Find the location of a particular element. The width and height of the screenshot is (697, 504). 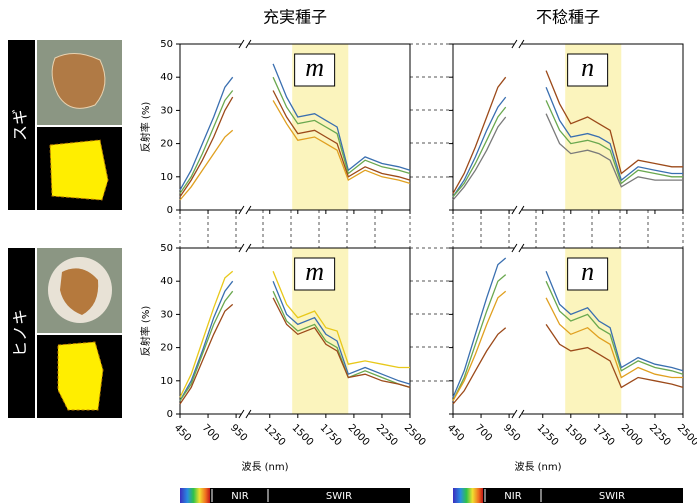

column-title: 充実種子 is located at coordinates (295, 17).